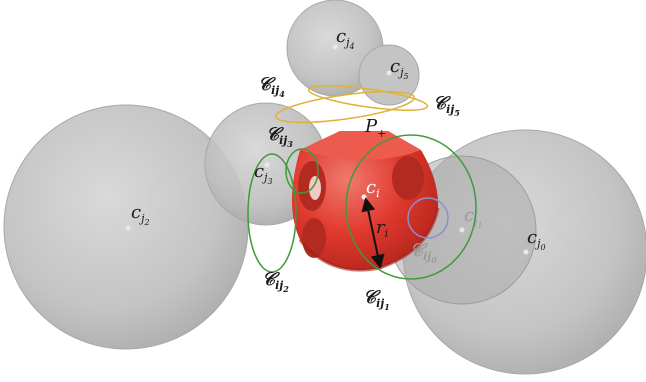 Image resolution: width=646 pixels, height=382 pixels. What do you see at coordinates (275, 281) in the screenshot?
I see `label-Cij2: 𝒞ij2` at bounding box center [275, 281].